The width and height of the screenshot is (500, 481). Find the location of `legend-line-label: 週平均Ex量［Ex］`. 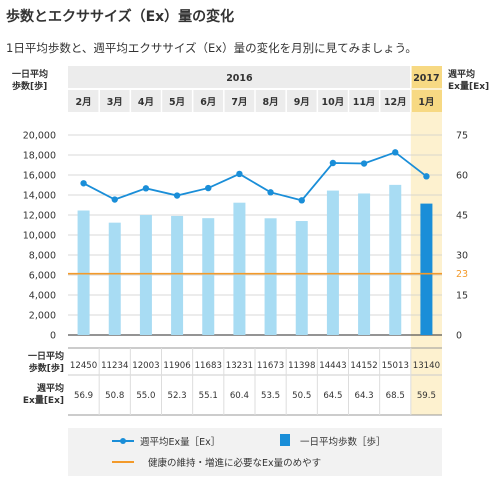

legend-line-label: 週平均Ex量［Ex］ is located at coordinates (180, 442).